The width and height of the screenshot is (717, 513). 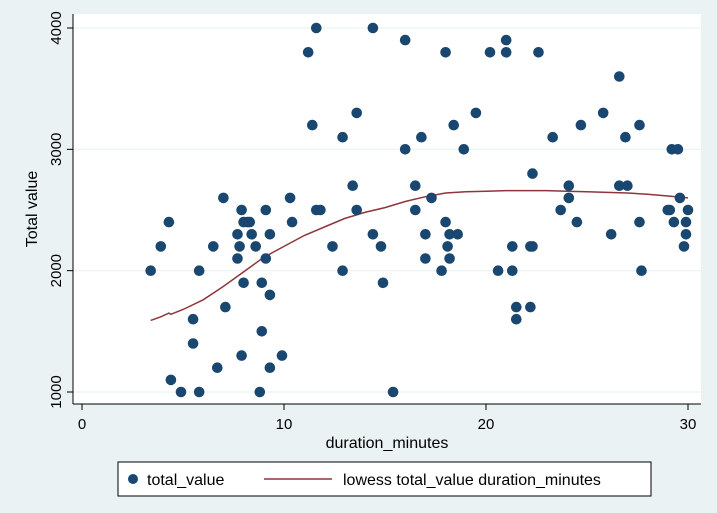 What do you see at coordinates (387, 443) in the screenshot?
I see `x-axis-title: duration_minutes` at bounding box center [387, 443].